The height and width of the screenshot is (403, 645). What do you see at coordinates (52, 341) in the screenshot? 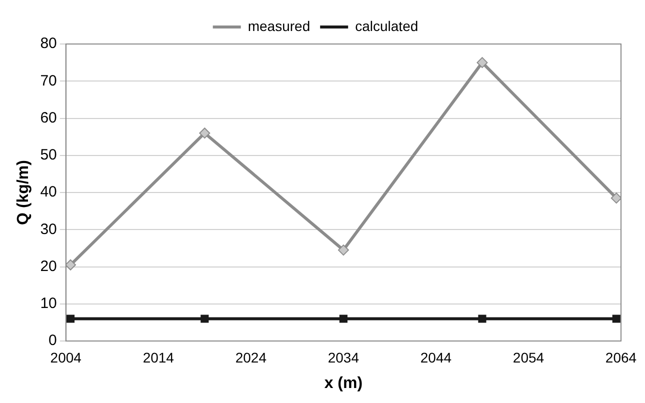
I see `y-tick-label: 0` at bounding box center [52, 341].